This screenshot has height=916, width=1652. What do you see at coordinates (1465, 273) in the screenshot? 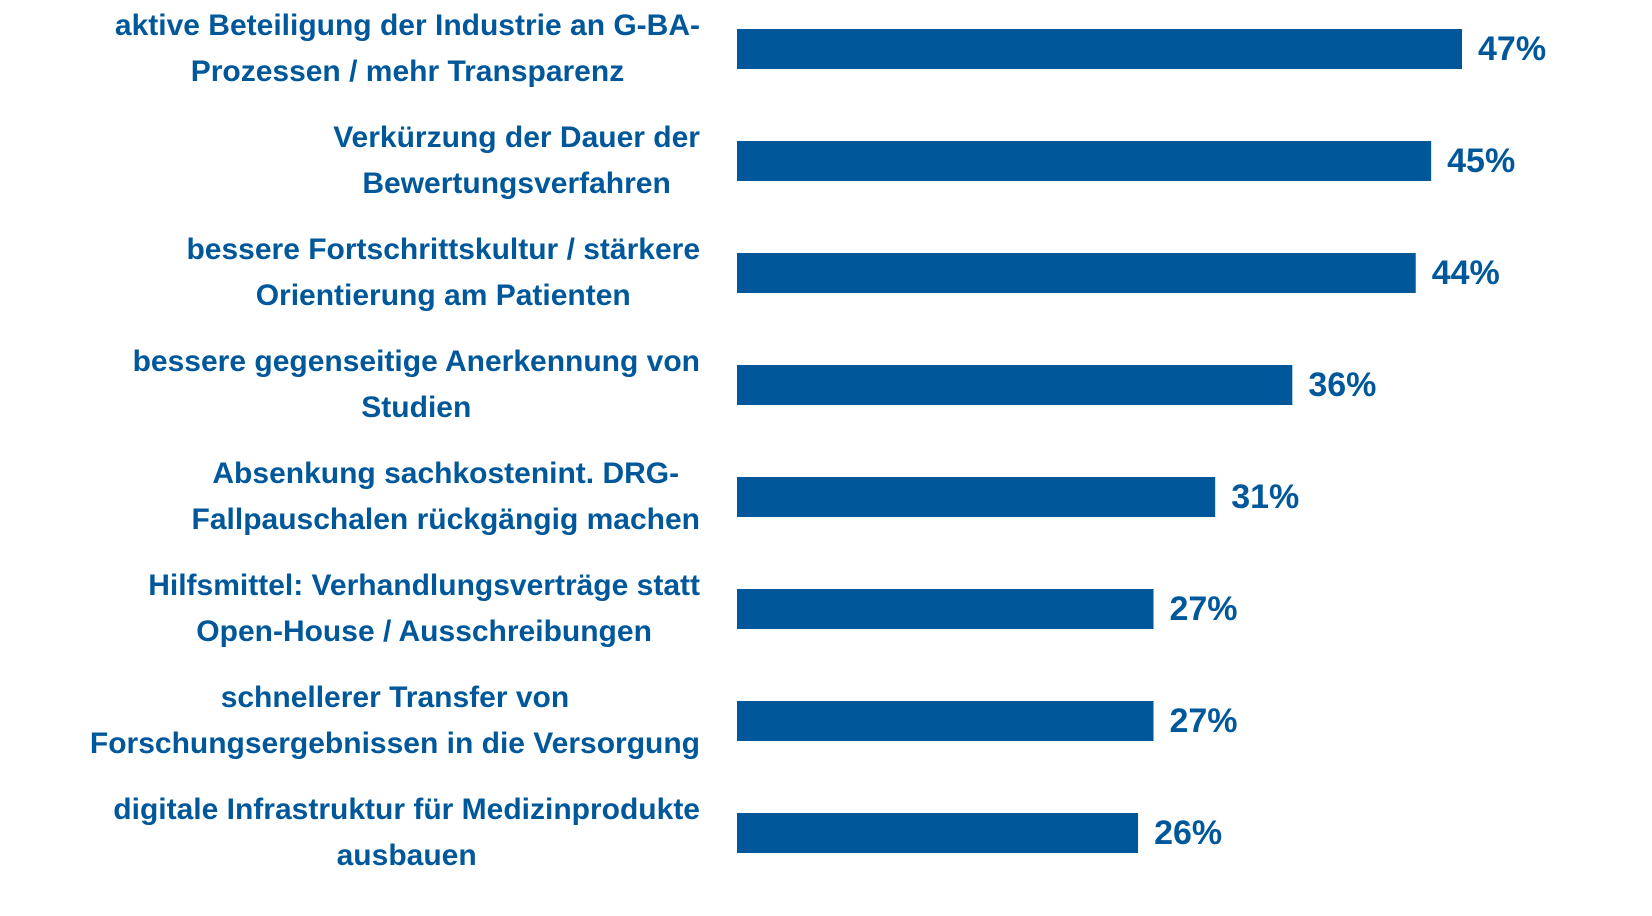
I see `value-label: 44%` at bounding box center [1465, 273].